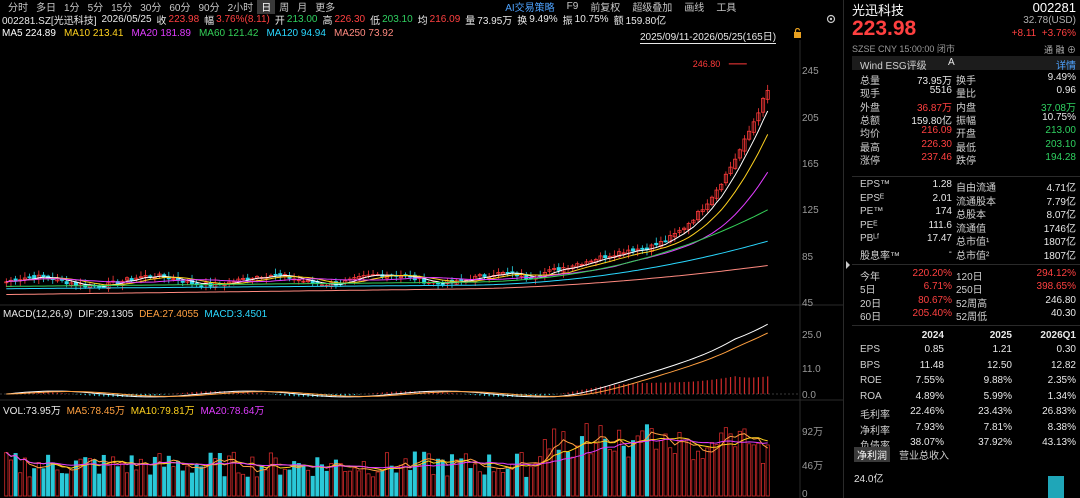  I want to click on toolbar-menu-item: 画线, so click(694, 8).